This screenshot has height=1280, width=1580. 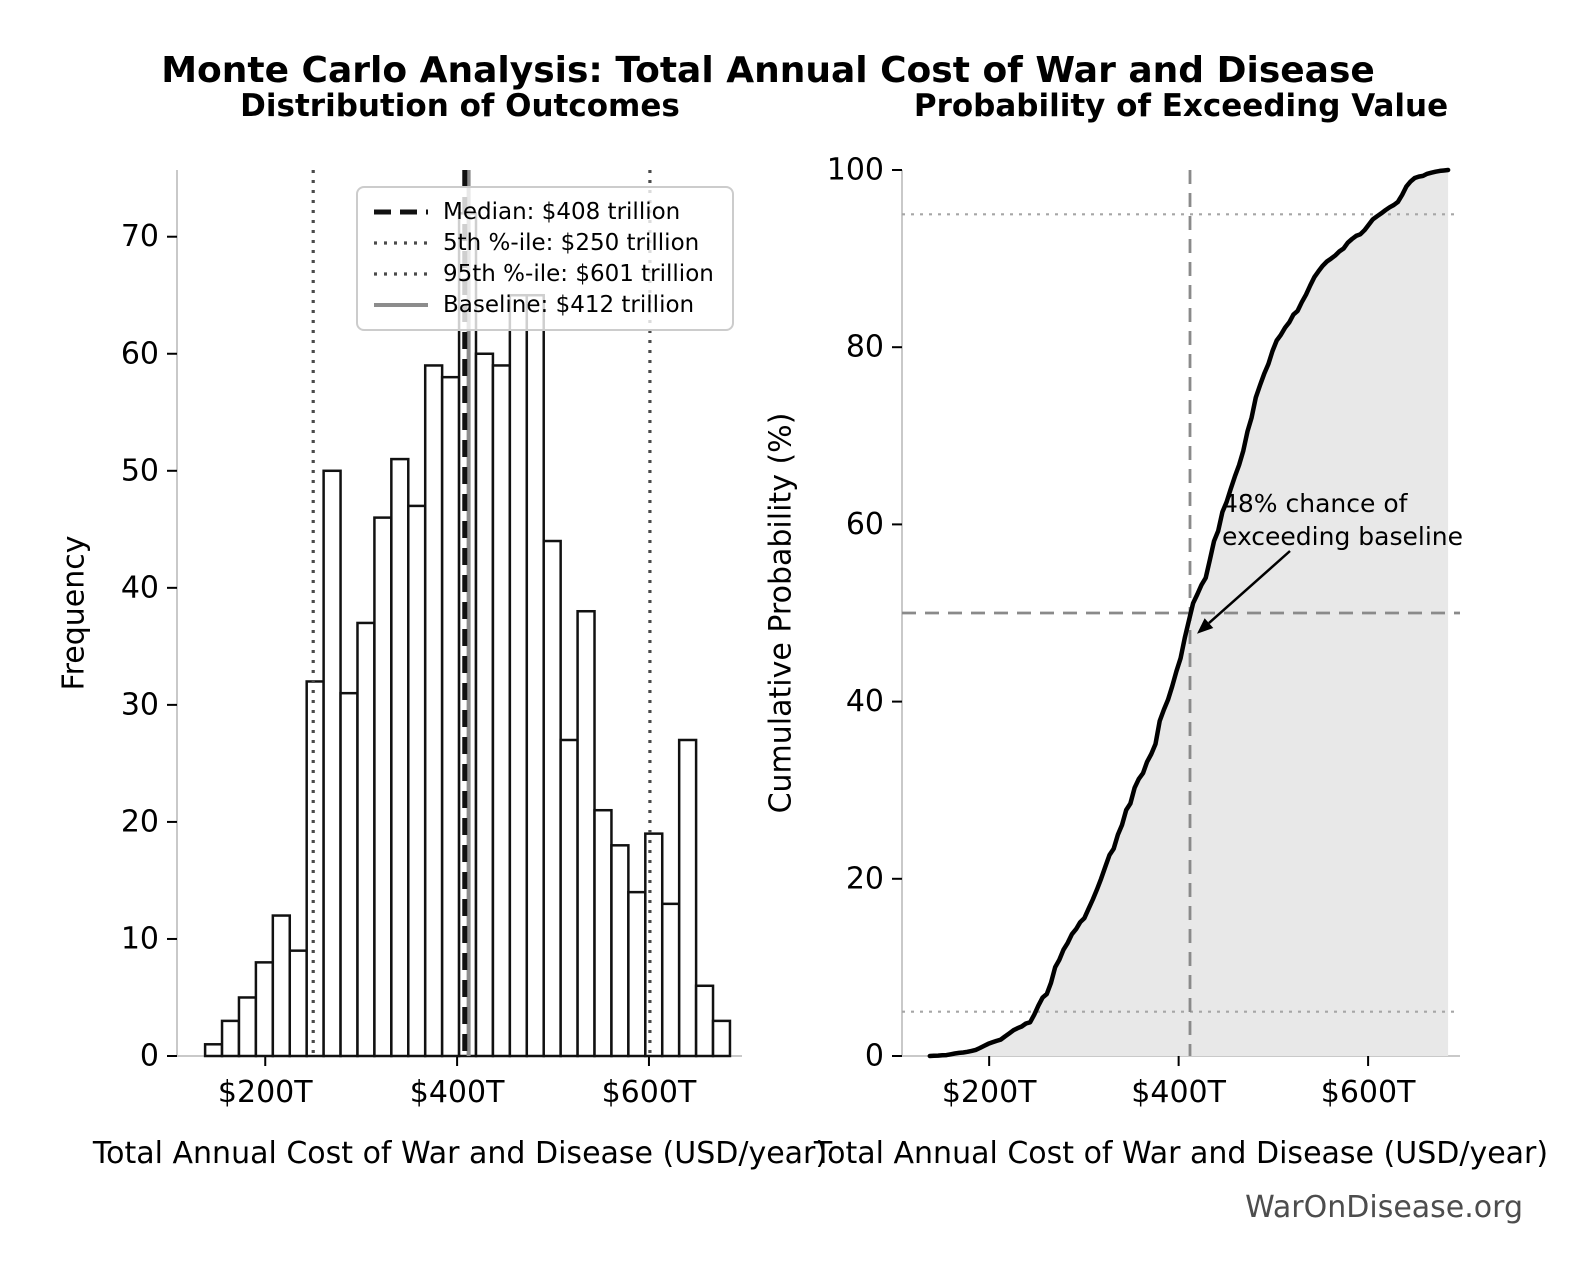 What do you see at coordinates (401, 212) in the screenshot?
I see `median-line-swatch-icon` at bounding box center [401, 212].